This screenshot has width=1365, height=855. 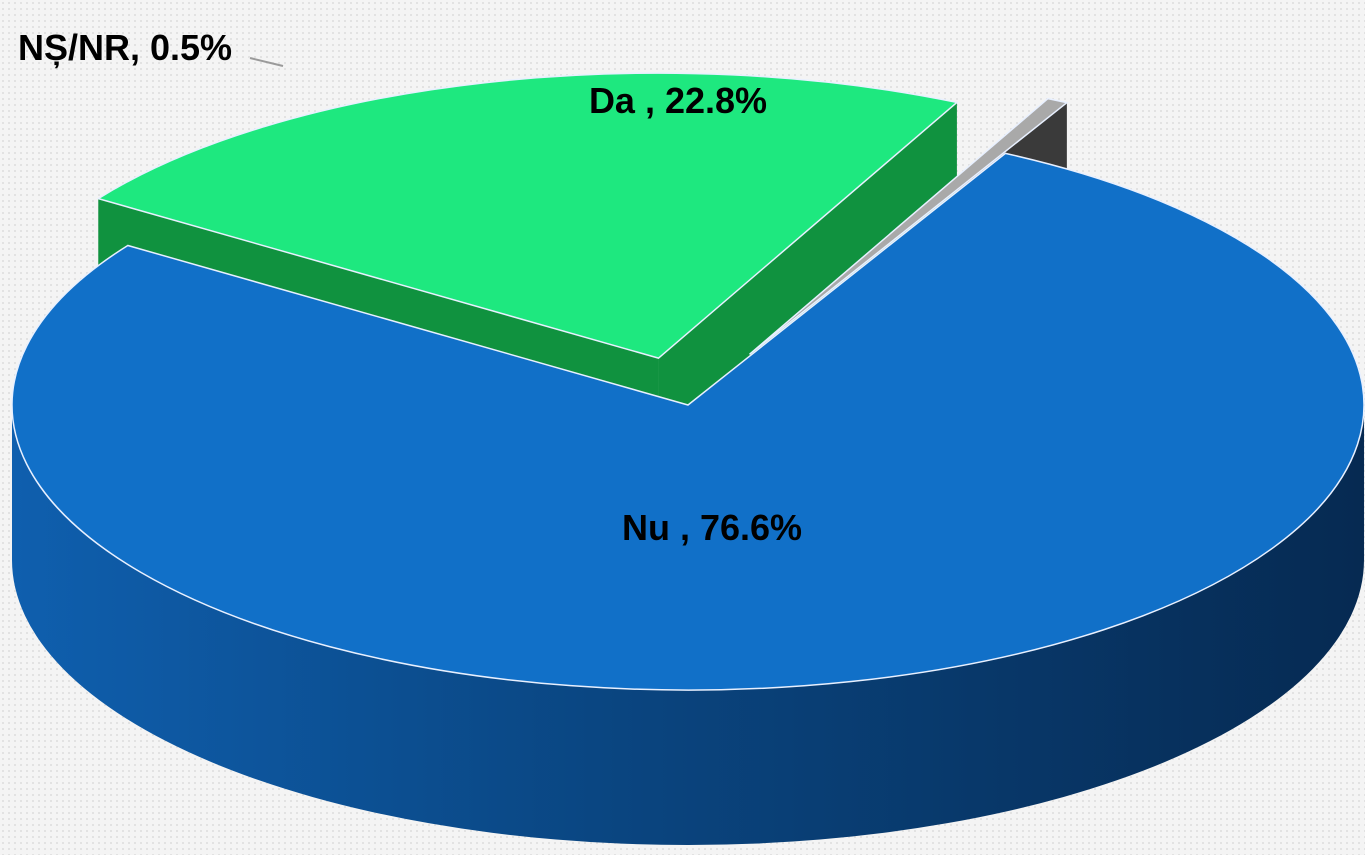 I want to click on slice-top-nsnr, so click(x=909, y=226).